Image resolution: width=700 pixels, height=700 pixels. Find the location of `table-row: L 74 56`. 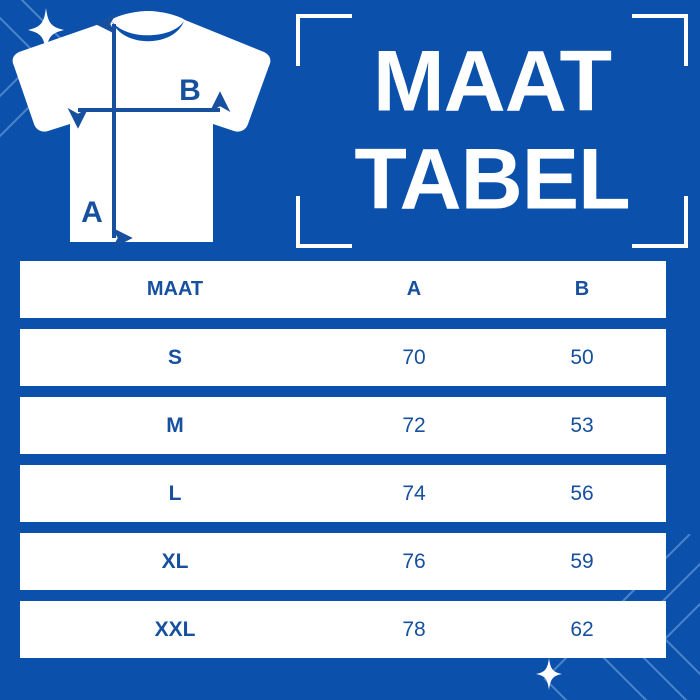

table-row: L 74 56 is located at coordinates (343, 493).